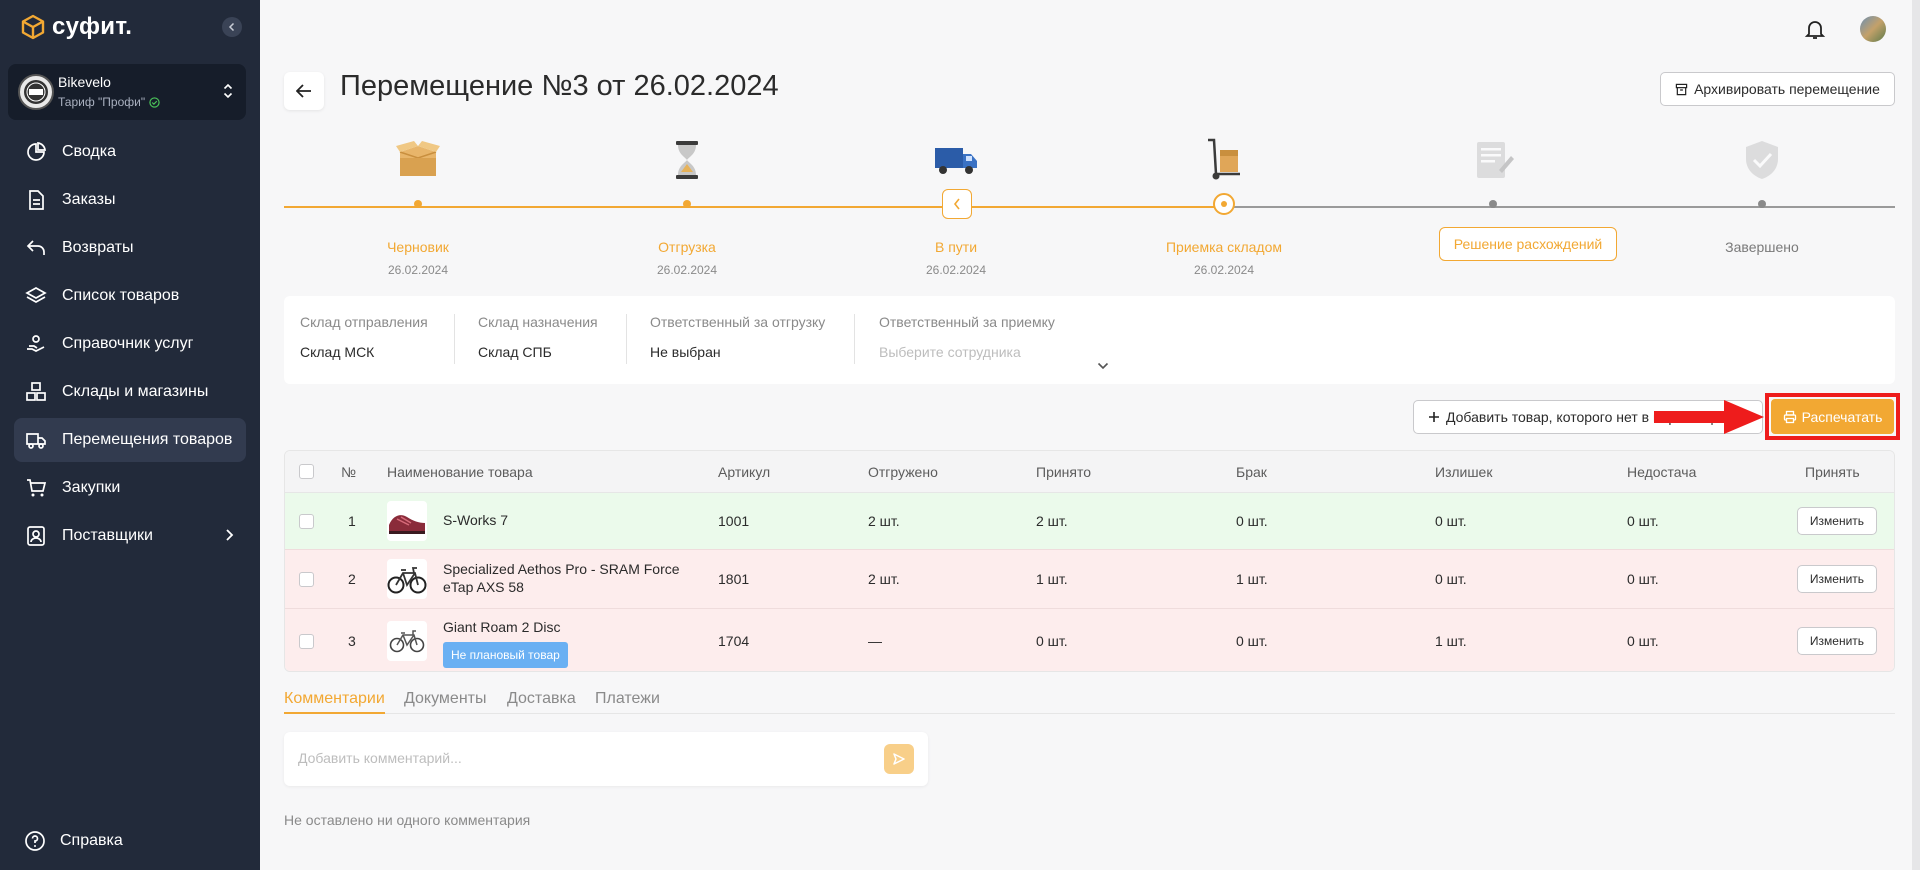  What do you see at coordinates (502, 627) in the screenshot?
I see `product-name: Giant Roam 2 Disc` at bounding box center [502, 627].